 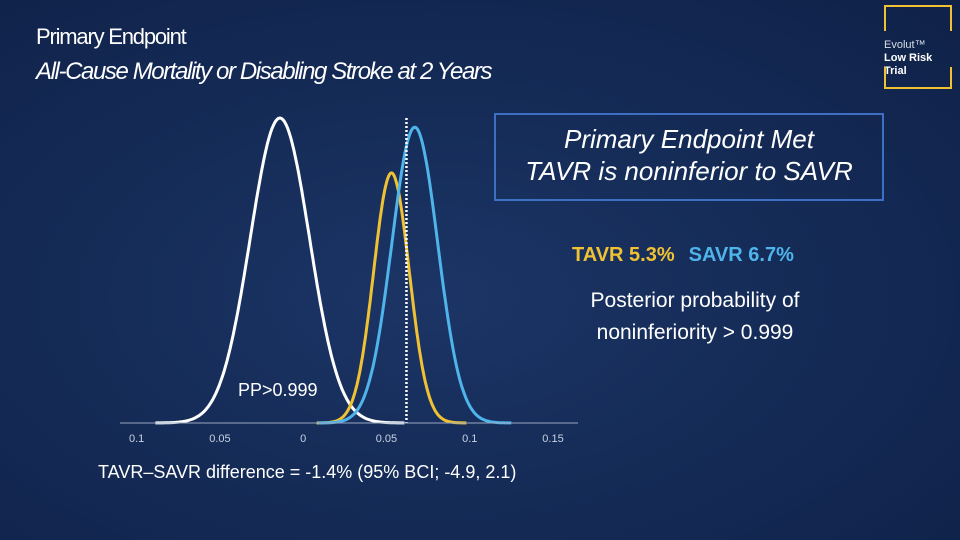 I want to click on logo-text: Evolut™ Low Risk Trial, so click(x=908, y=58).